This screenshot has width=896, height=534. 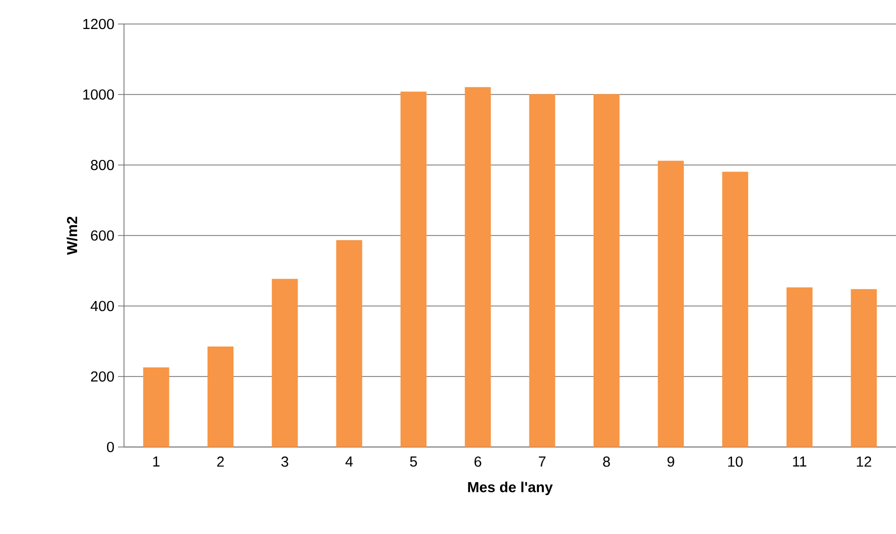 I want to click on x-tick-label: 5, so click(x=413, y=461).